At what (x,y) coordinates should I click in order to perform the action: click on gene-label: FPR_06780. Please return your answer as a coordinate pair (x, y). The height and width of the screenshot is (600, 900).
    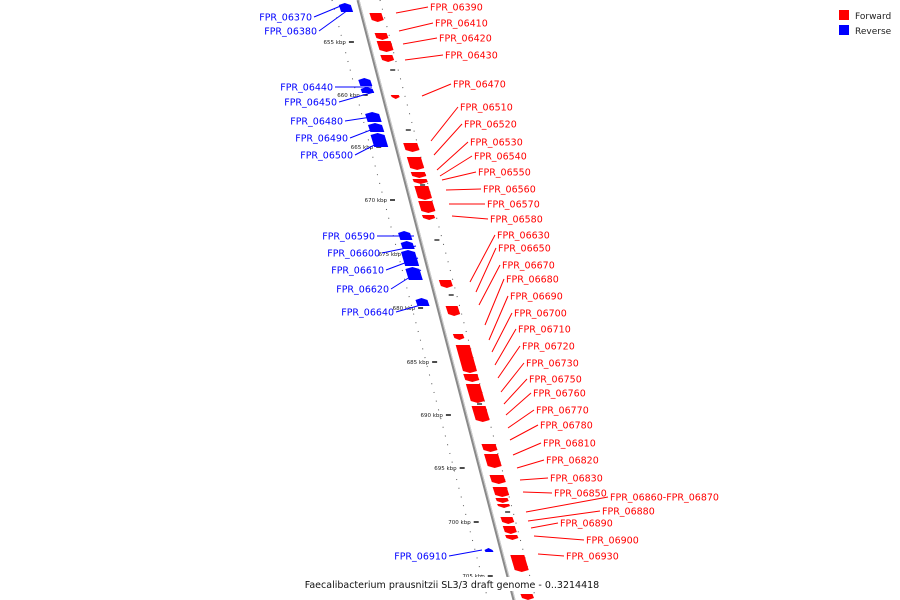
    Looking at the image, I should click on (566, 426).